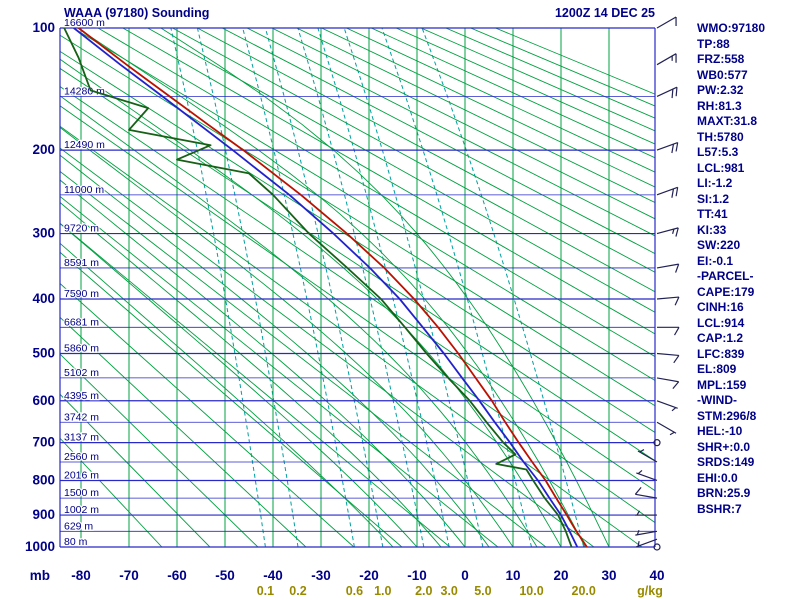  I want to click on index-value: -WIND-, so click(717, 400).